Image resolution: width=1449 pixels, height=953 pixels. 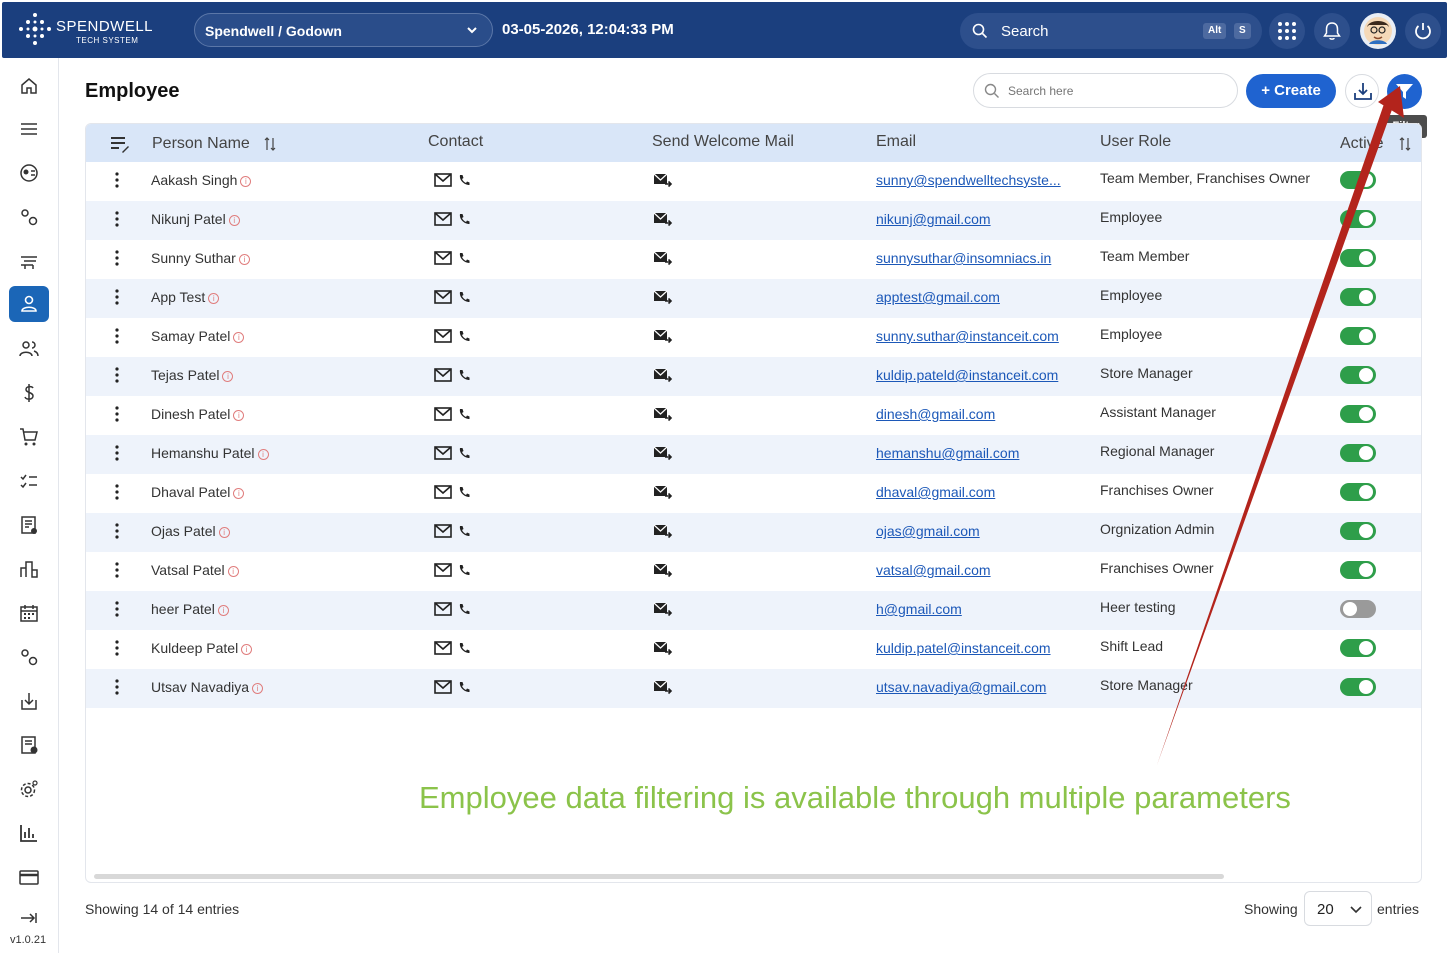 I want to click on email-link: ojas@gmail.com, so click(x=928, y=531).